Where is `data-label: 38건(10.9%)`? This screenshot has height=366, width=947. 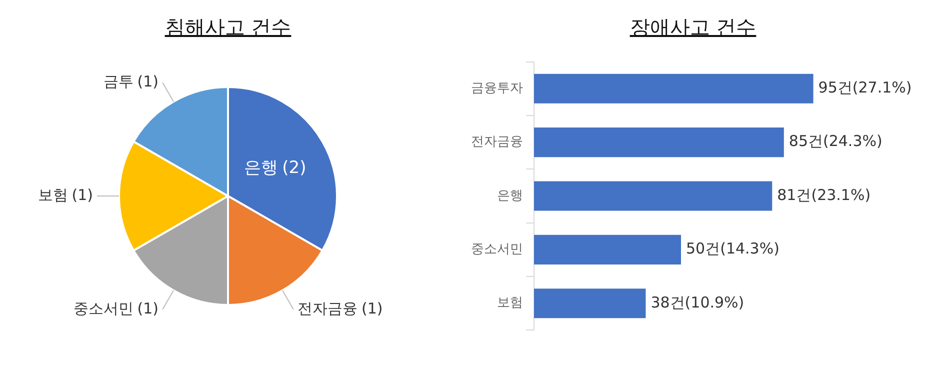
data-label: 38건(10.9%) is located at coordinates (697, 302).